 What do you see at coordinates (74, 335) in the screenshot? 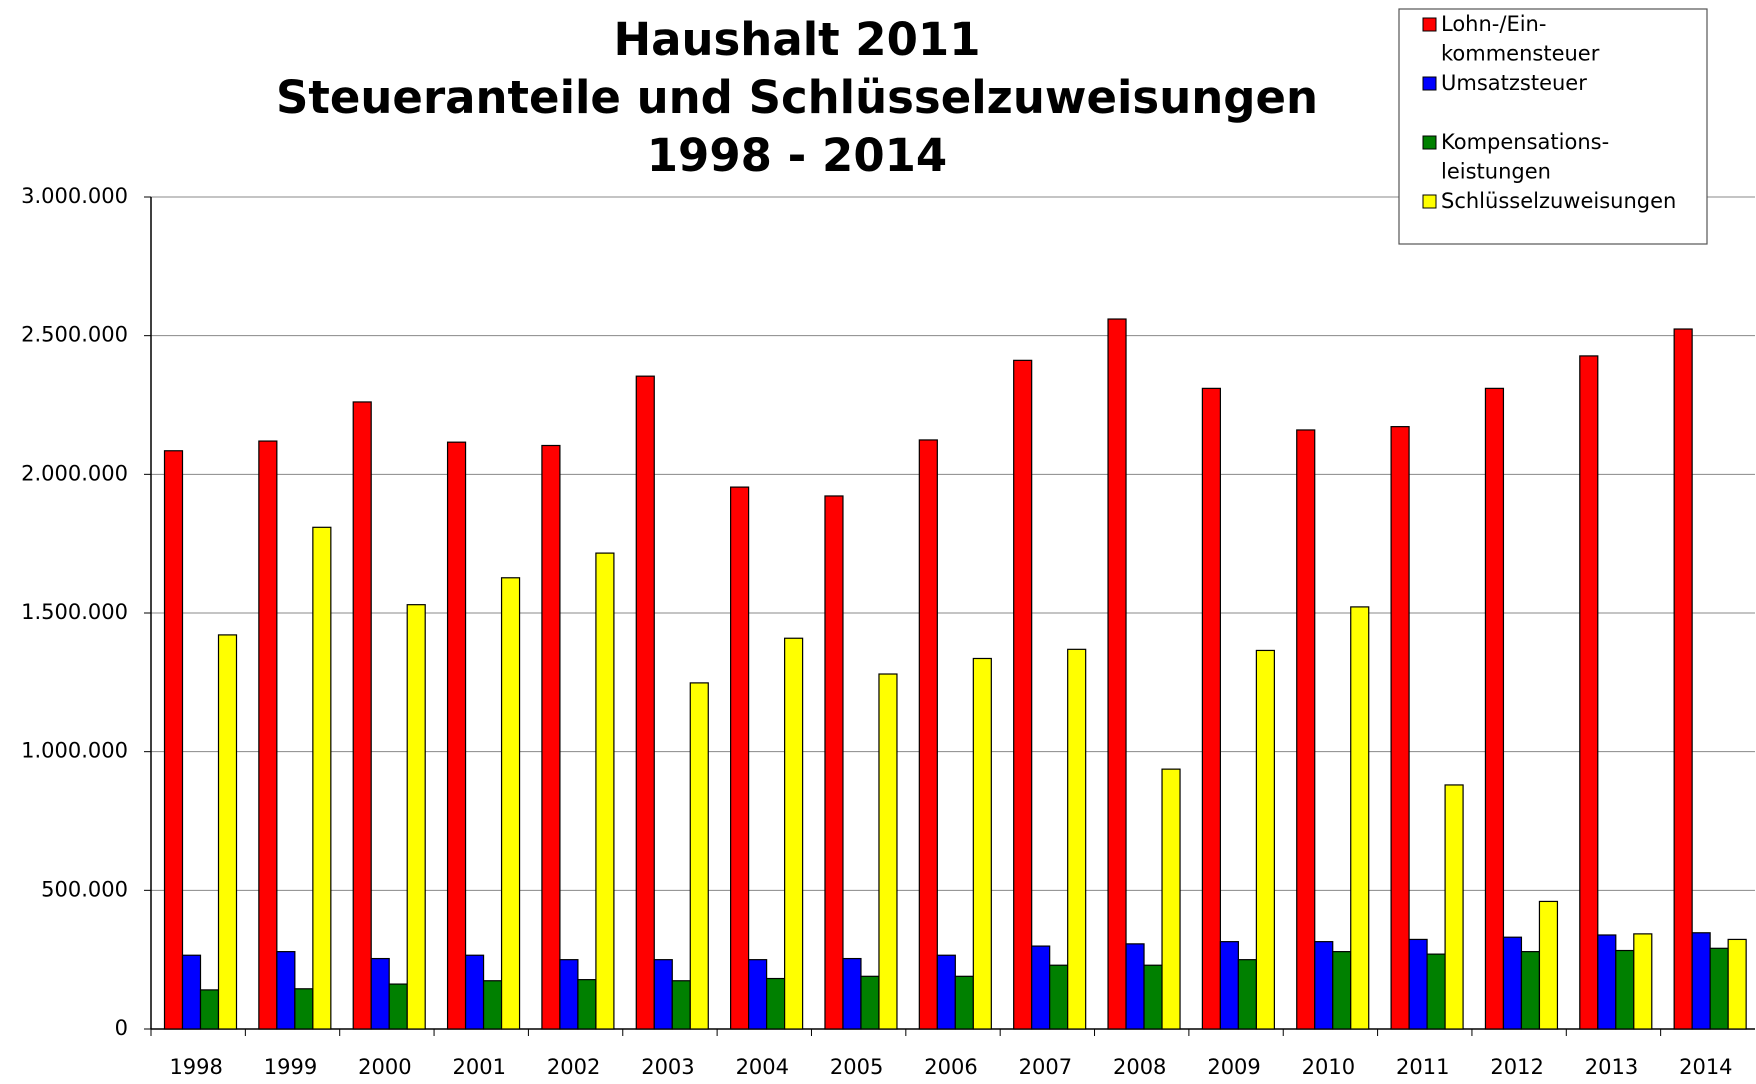
I see `y-tick-label: 2.500.000` at bounding box center [74, 335].